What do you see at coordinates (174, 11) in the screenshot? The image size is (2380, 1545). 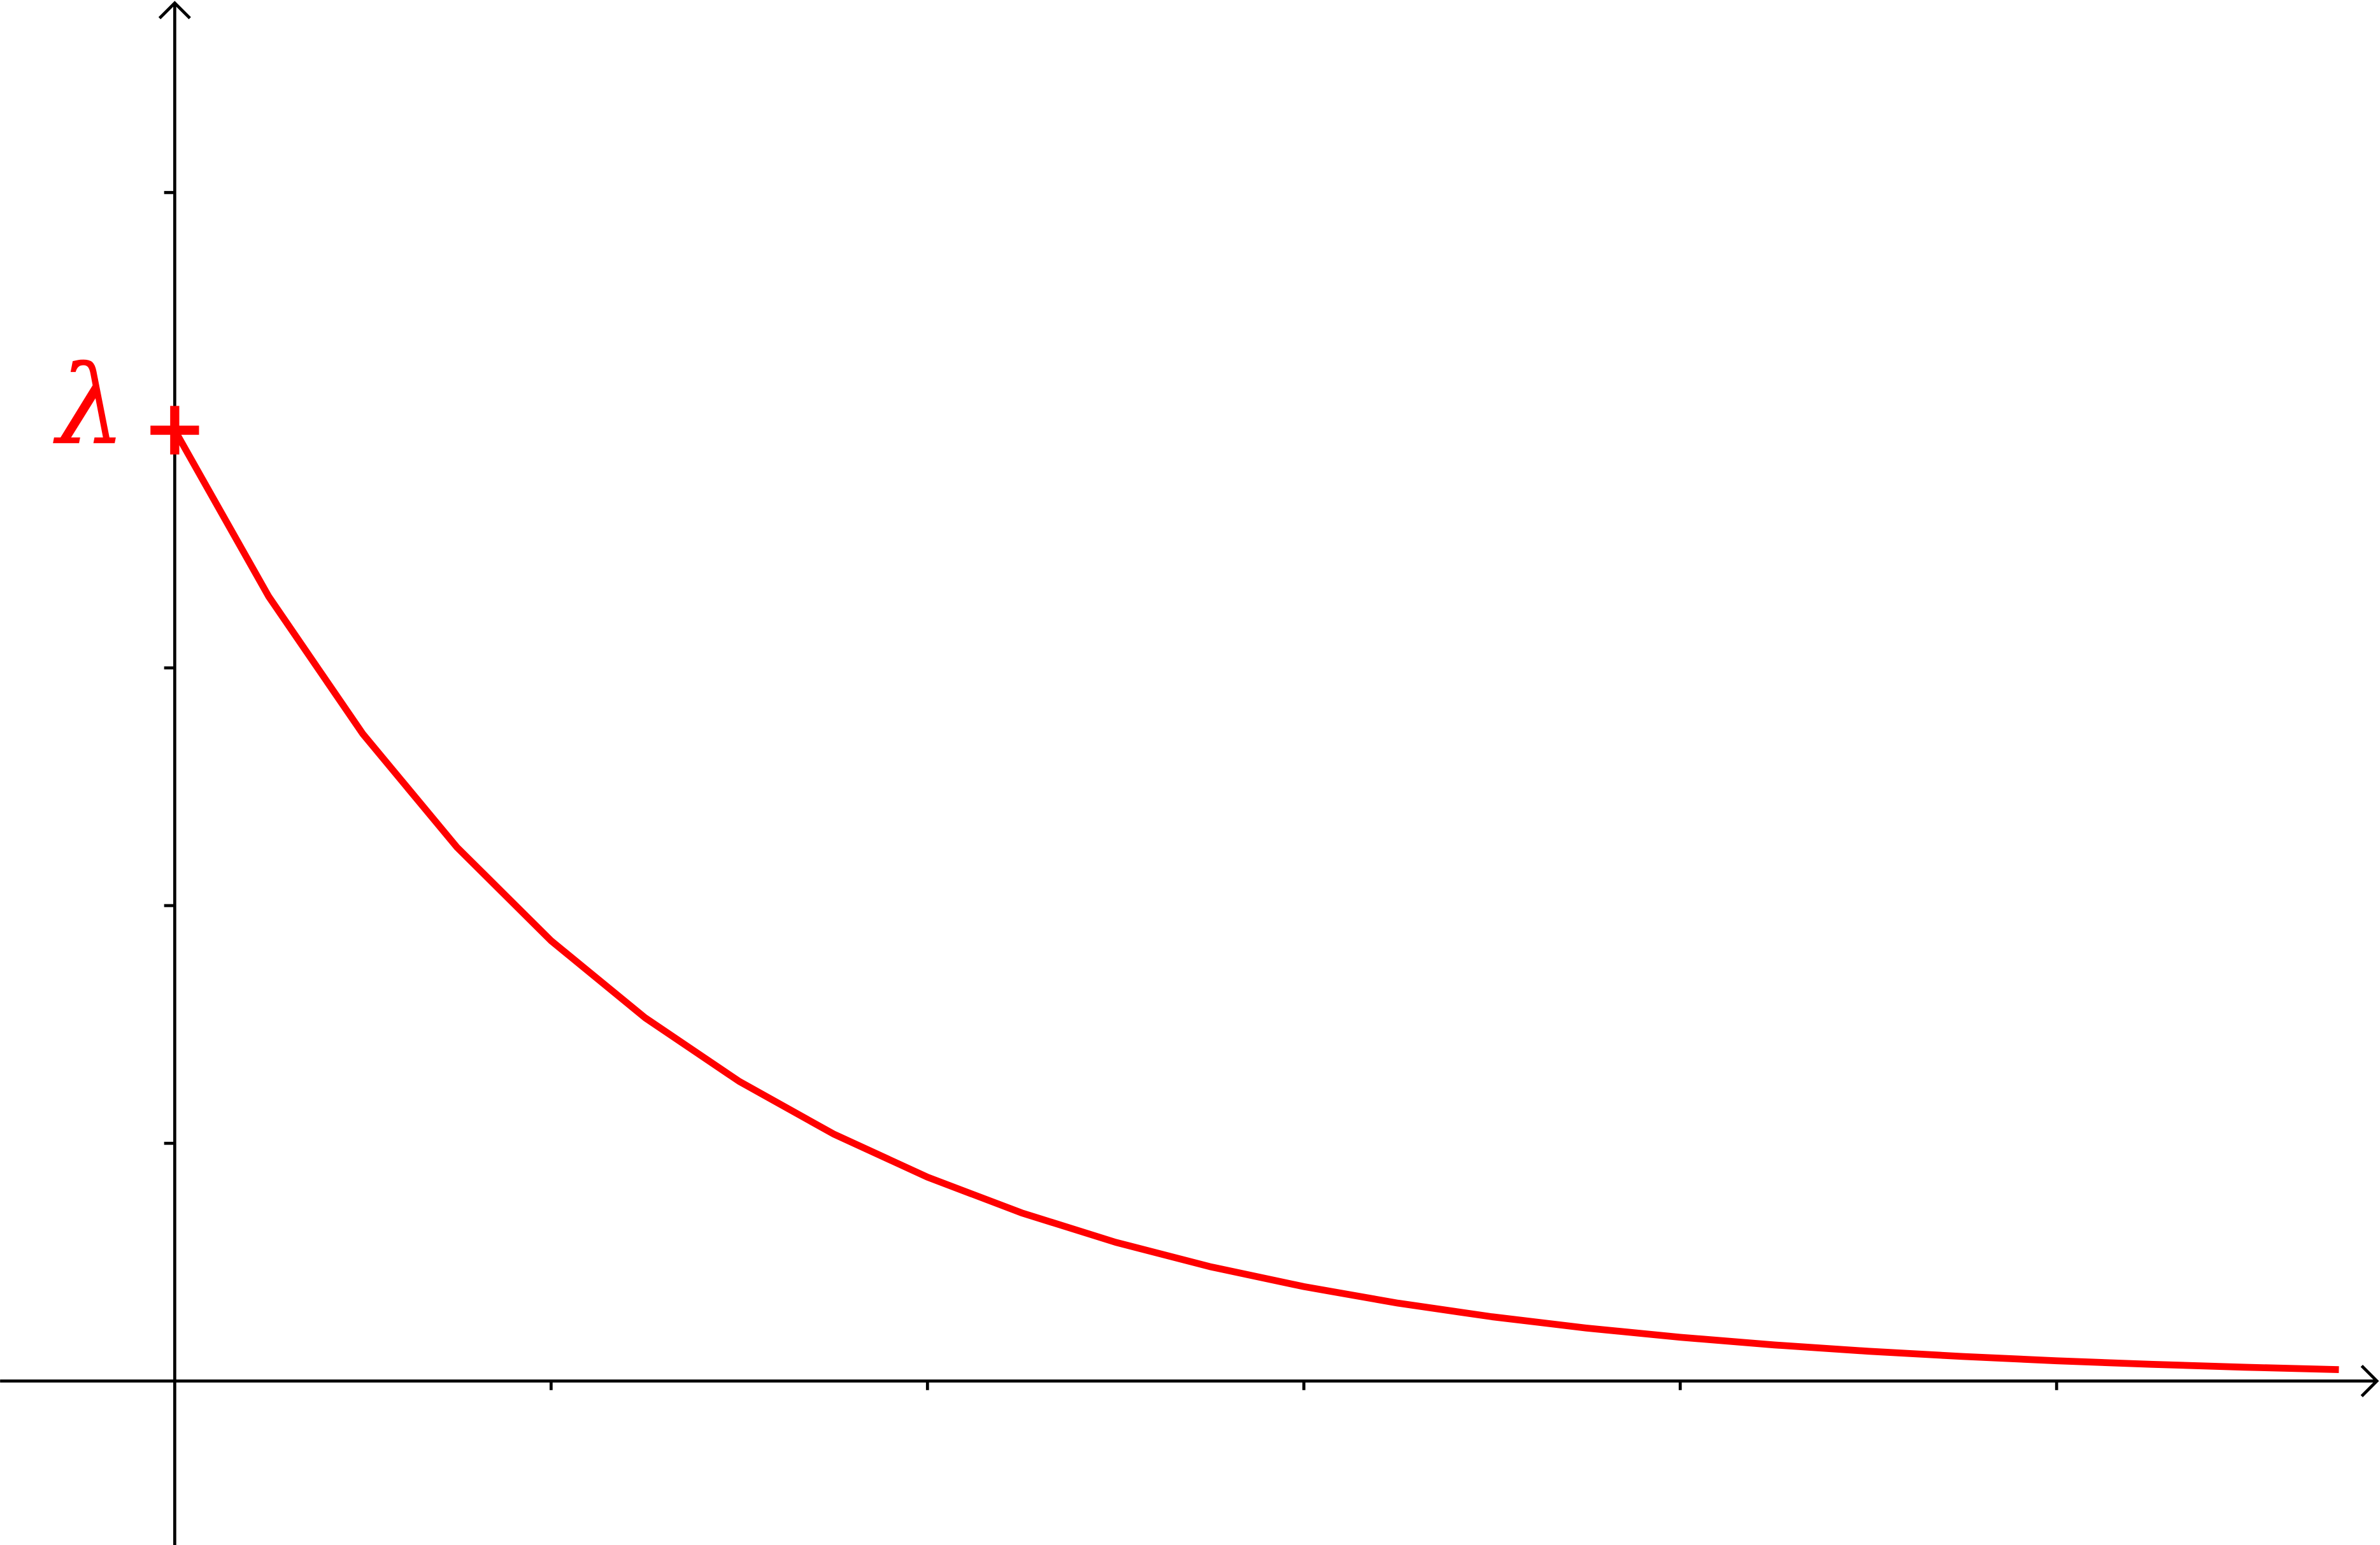 I see `y-axis-arrow` at bounding box center [174, 11].